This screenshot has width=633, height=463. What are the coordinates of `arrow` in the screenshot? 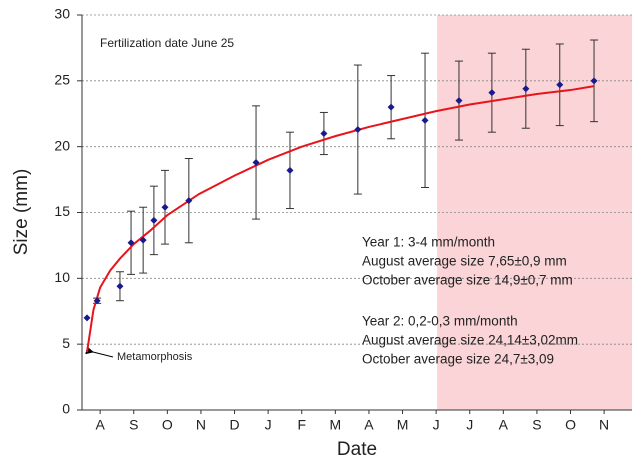 It's located at (99, 352).